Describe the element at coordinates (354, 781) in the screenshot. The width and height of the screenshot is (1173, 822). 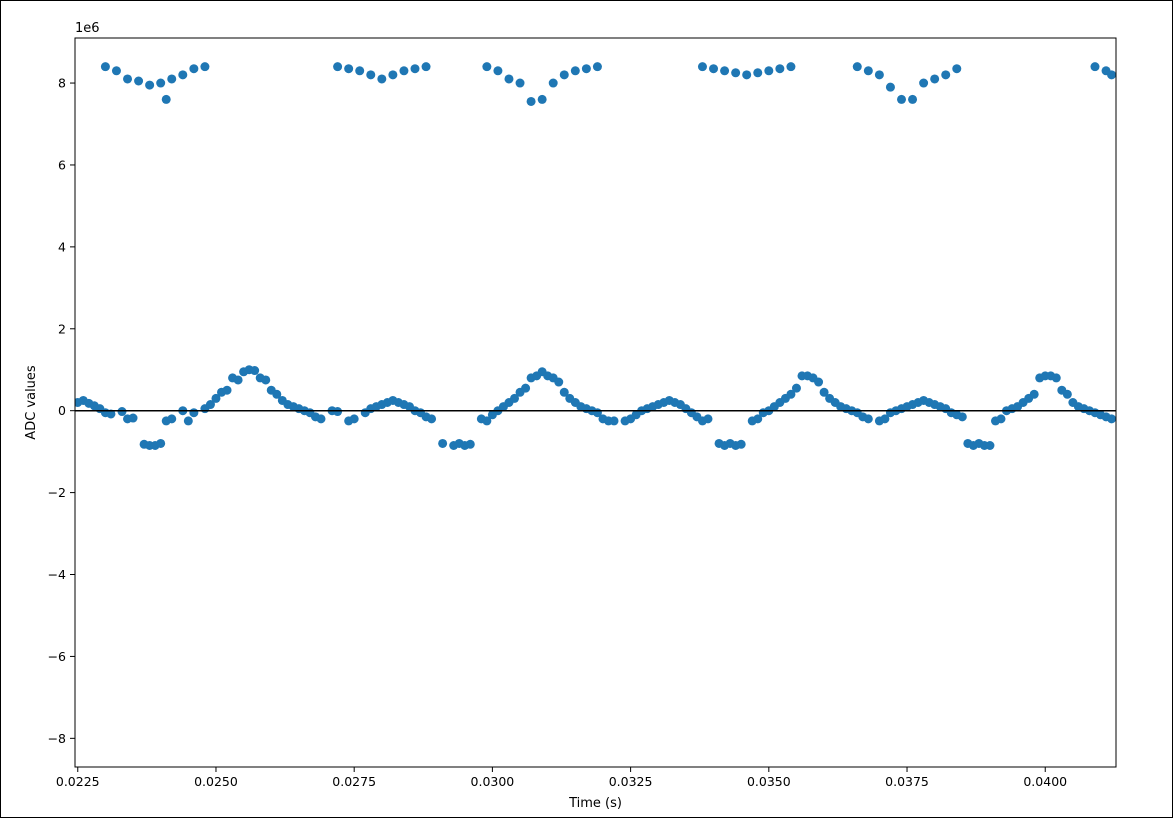
I see `x-tick-label: 0.0275` at that location.